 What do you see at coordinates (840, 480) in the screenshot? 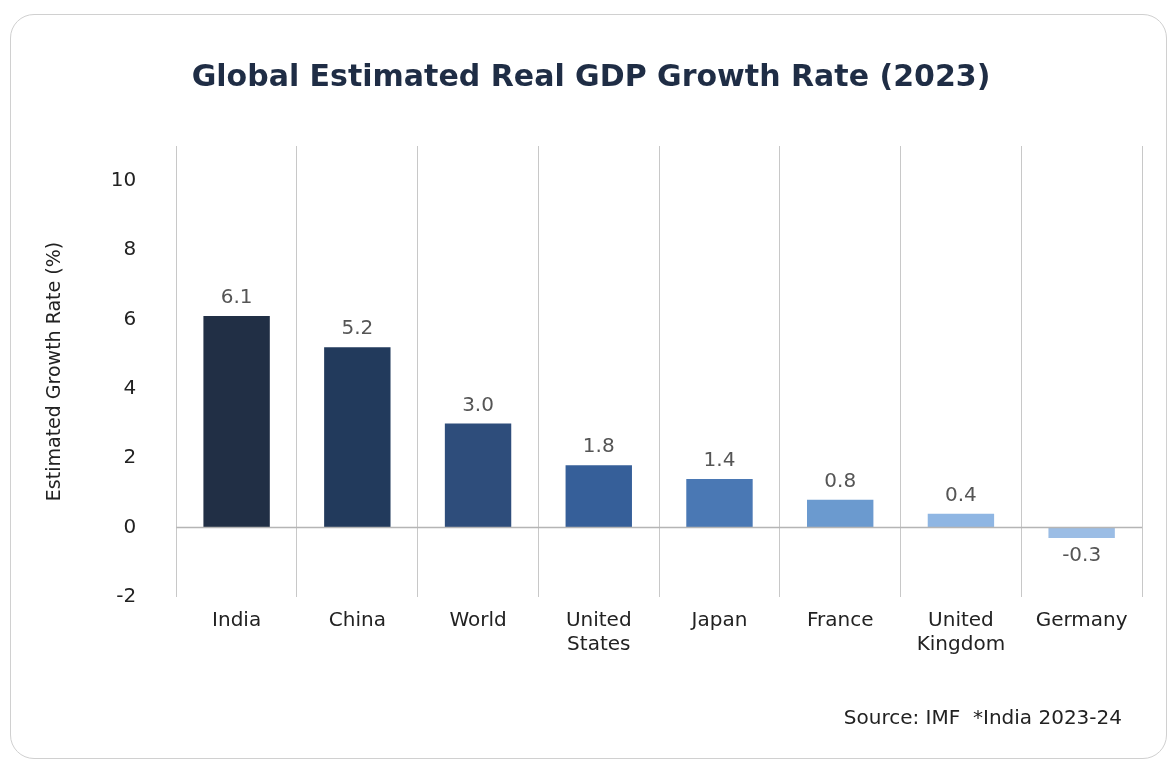
I see `data-label: 0.8` at bounding box center [840, 480].